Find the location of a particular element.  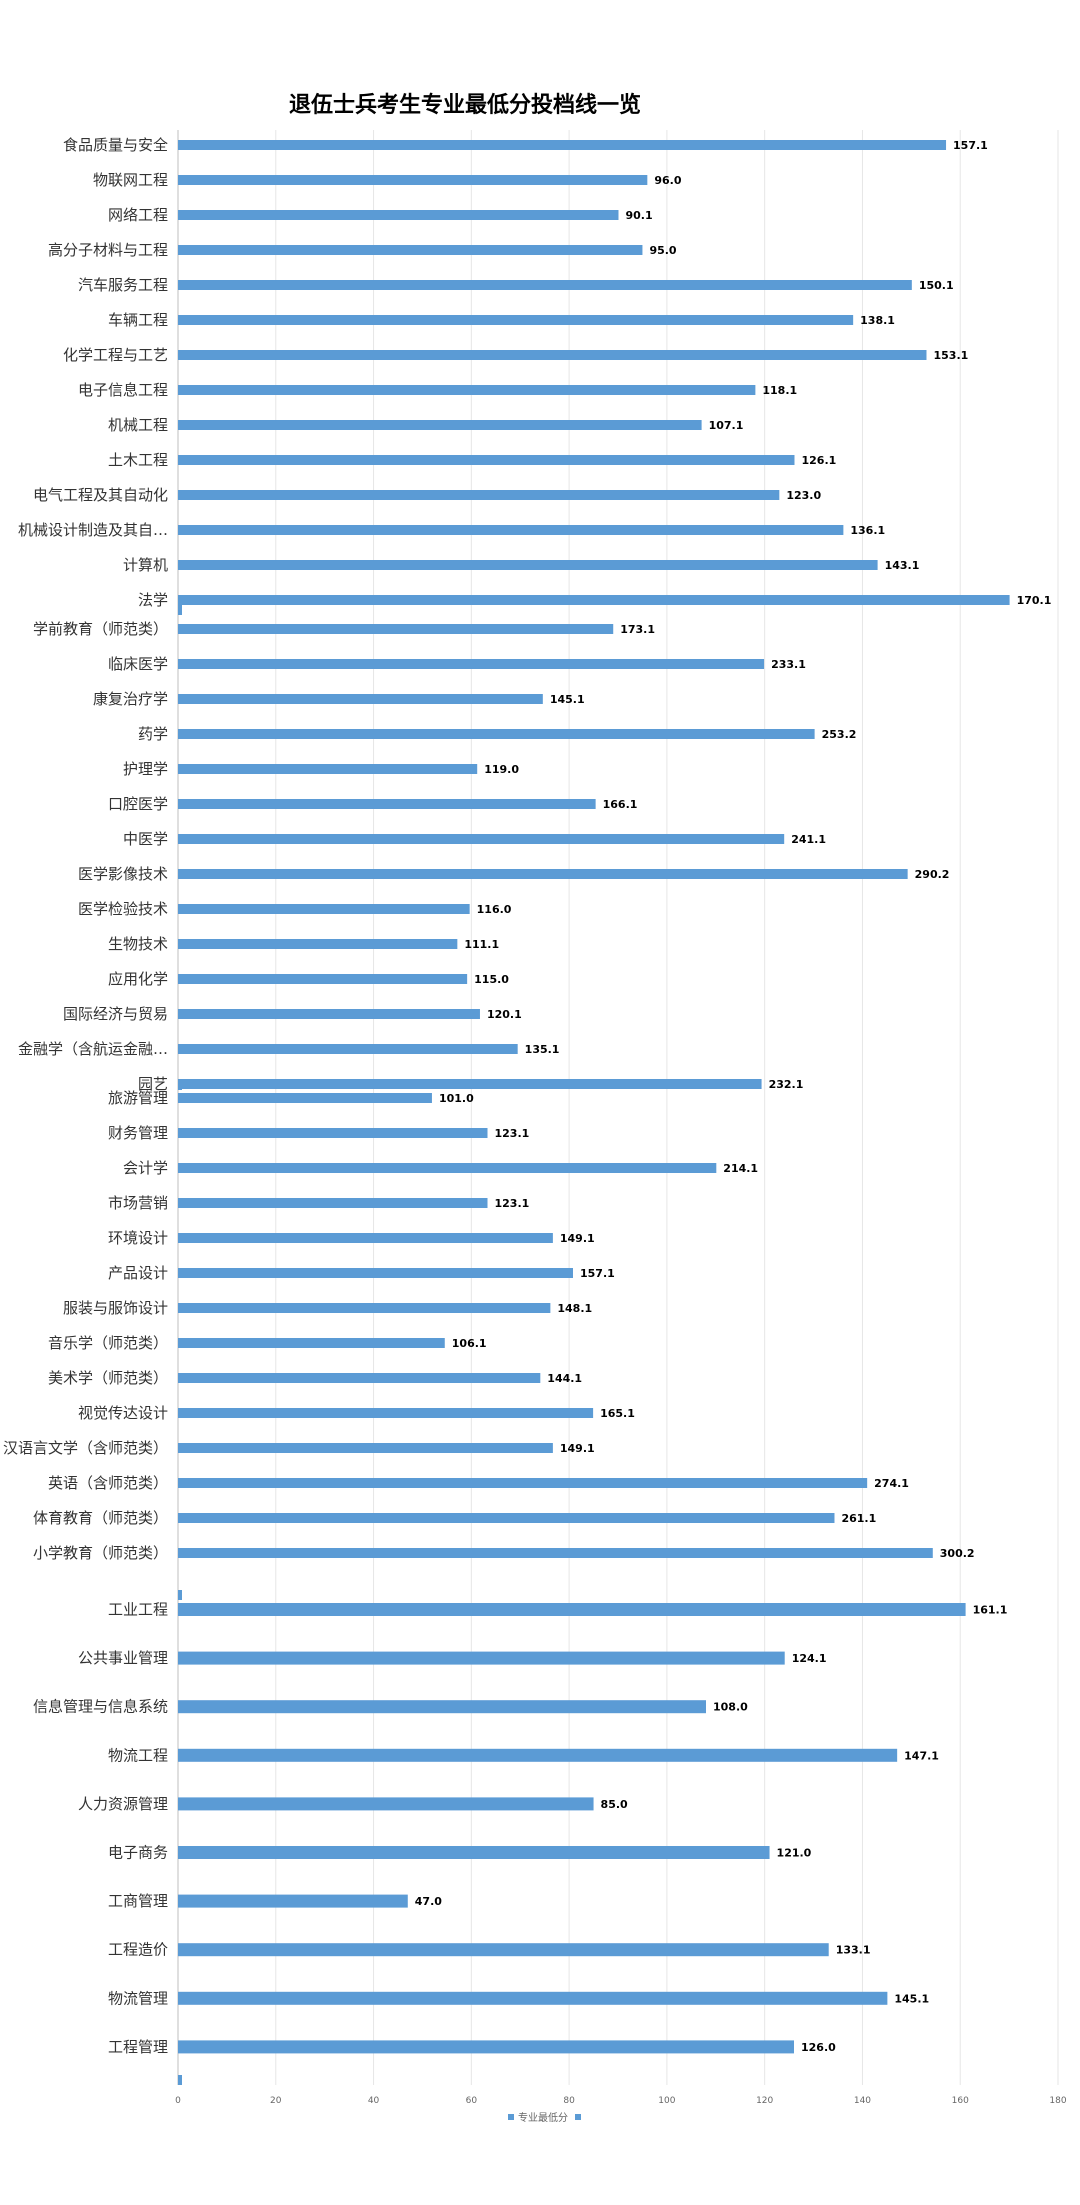

value-label: 124.1 is located at coordinates (809, 1658).